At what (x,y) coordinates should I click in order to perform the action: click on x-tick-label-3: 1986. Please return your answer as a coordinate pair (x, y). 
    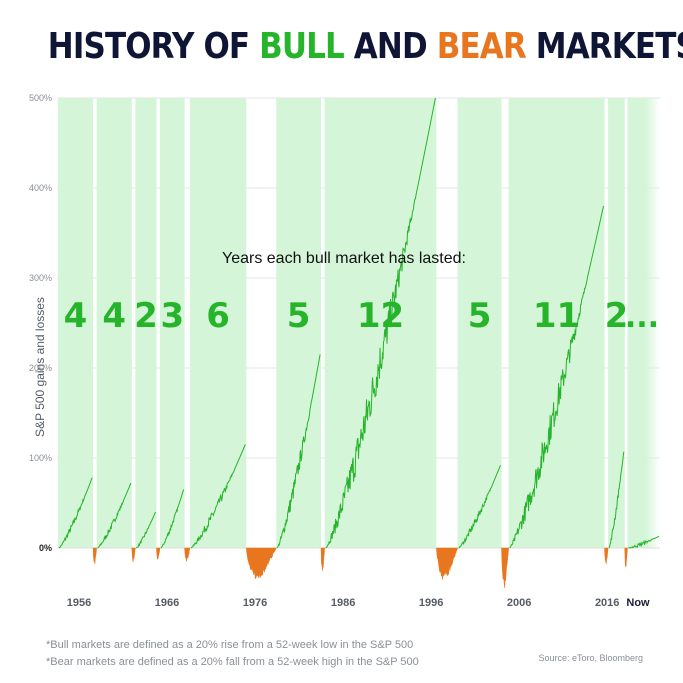
    Looking at the image, I should click on (343, 603).